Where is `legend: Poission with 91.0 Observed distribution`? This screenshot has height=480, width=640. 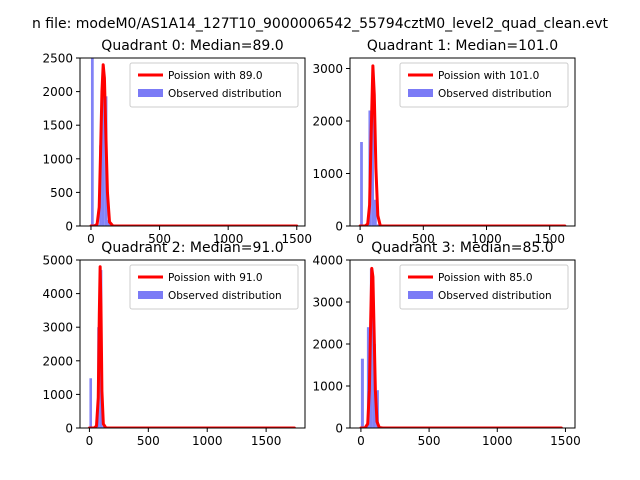 legend: Poission with 91.0 Observed distribution is located at coordinates (214, 287).